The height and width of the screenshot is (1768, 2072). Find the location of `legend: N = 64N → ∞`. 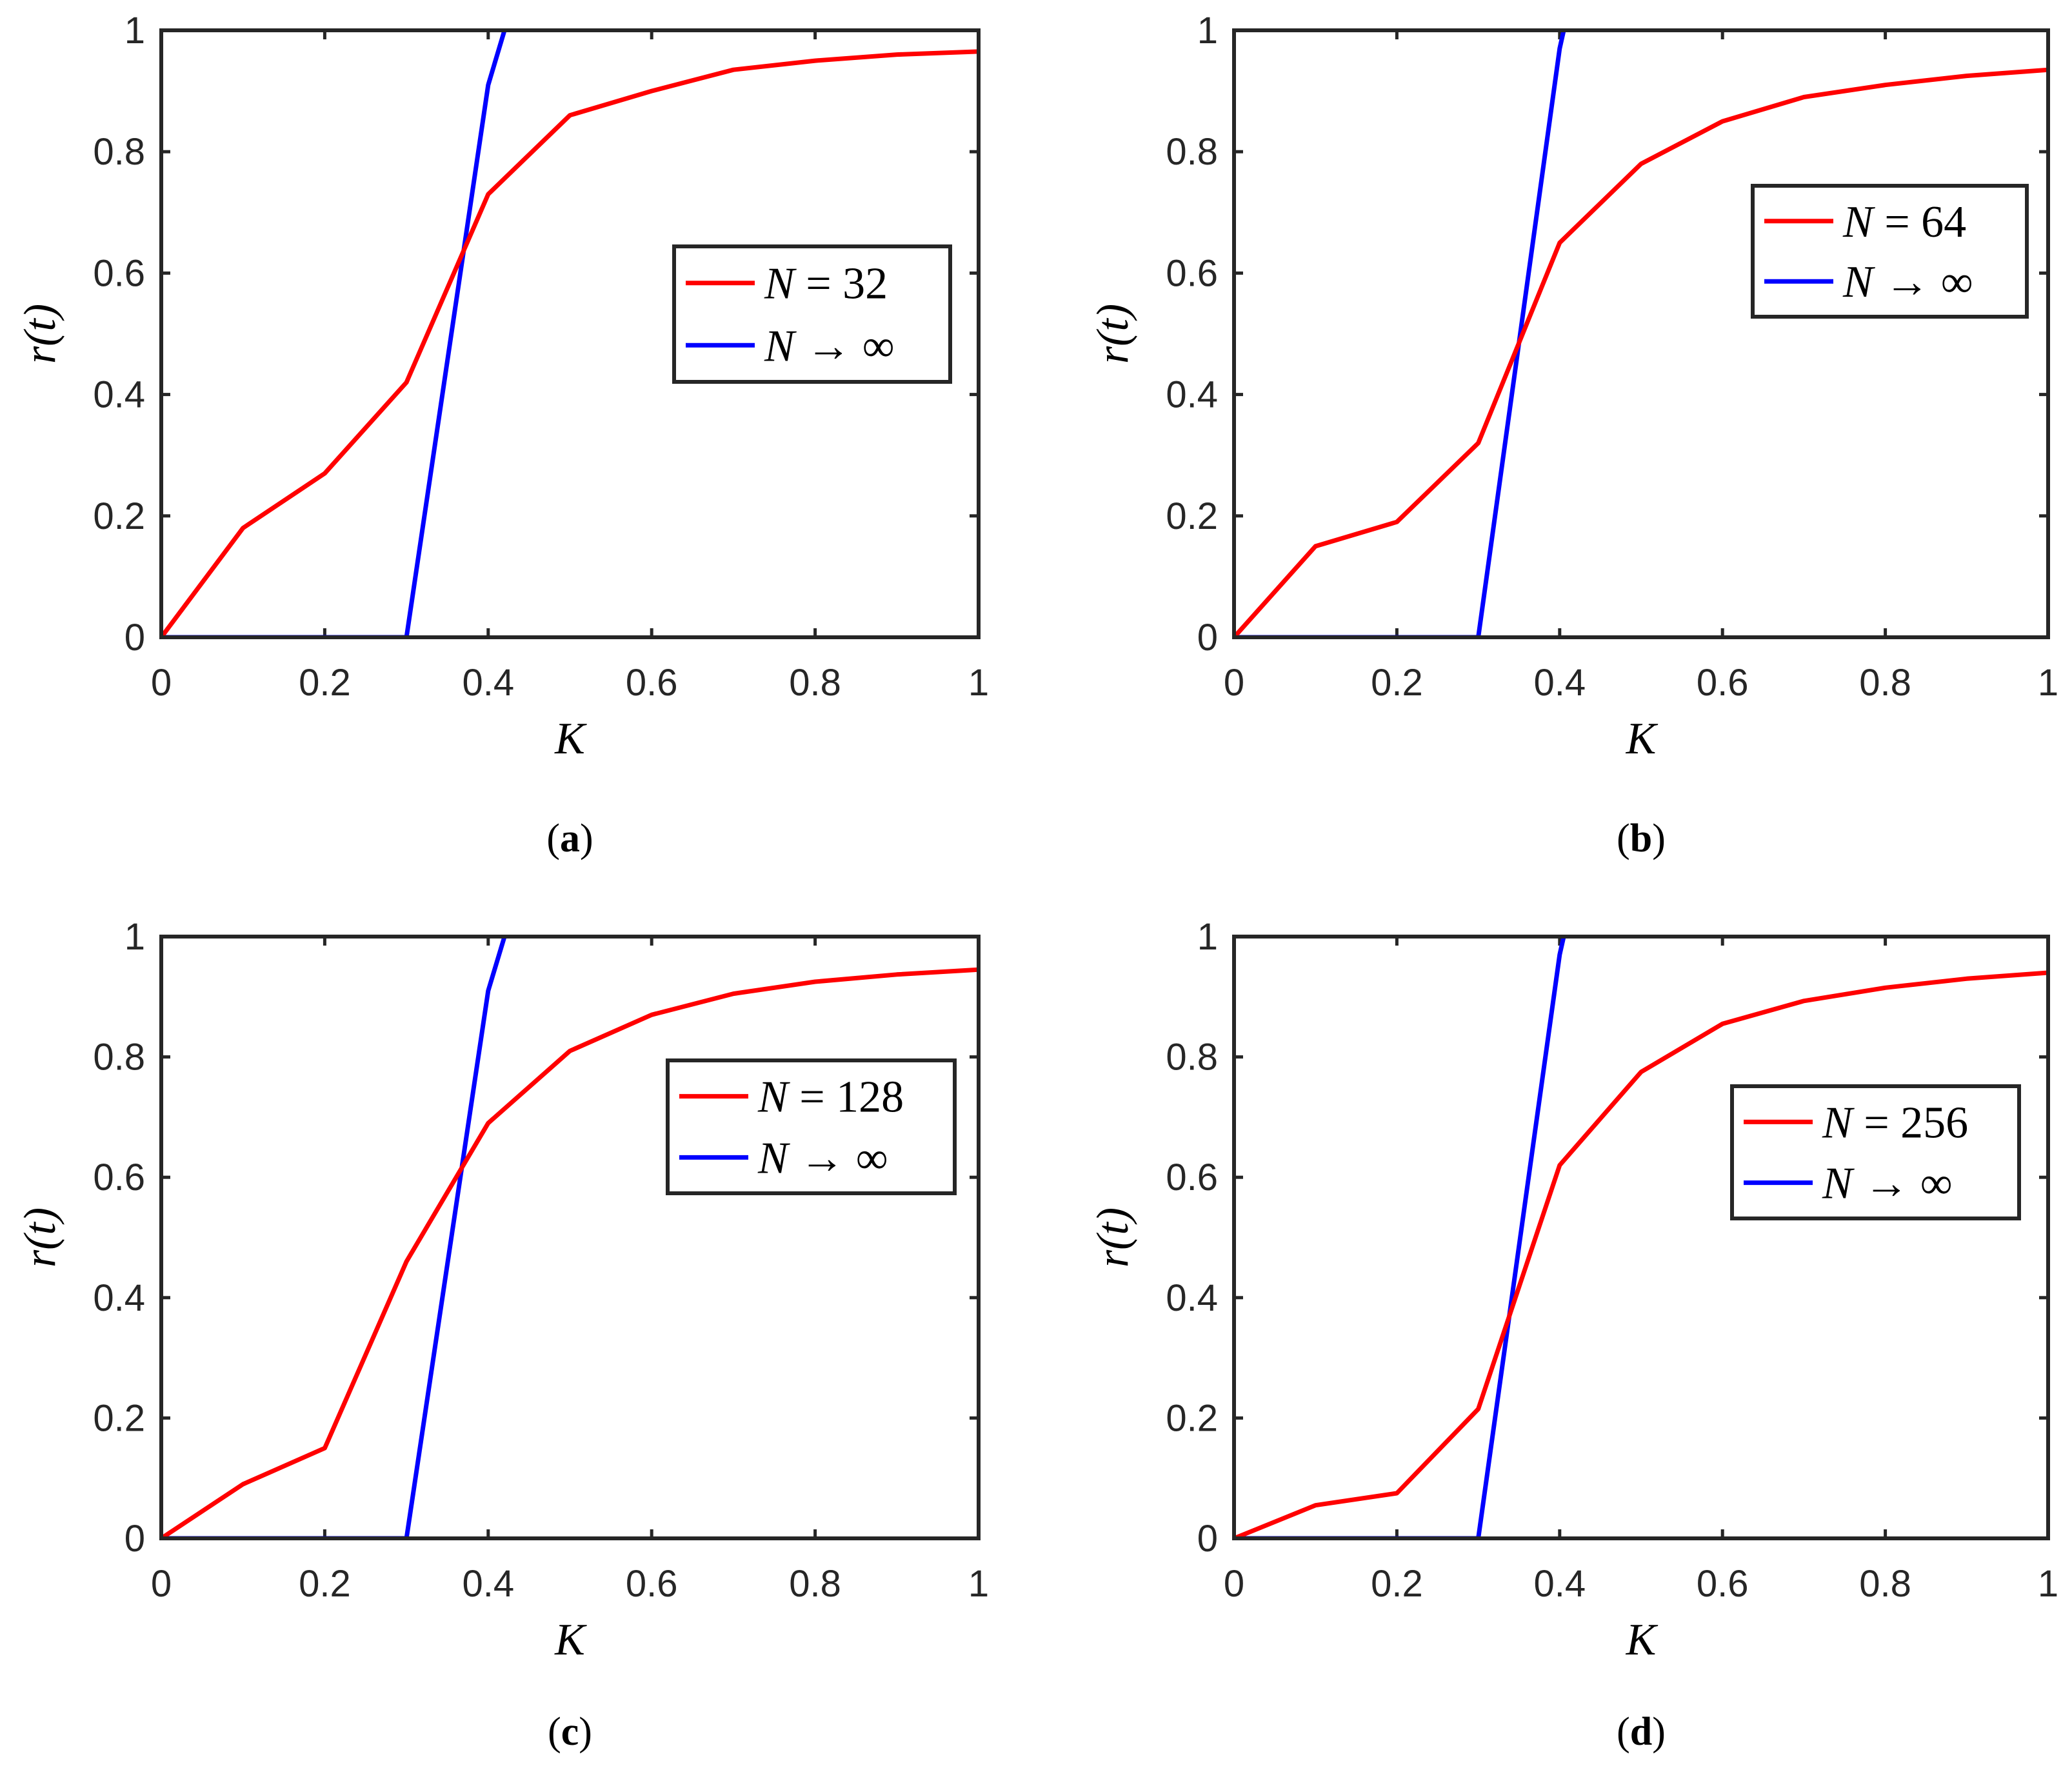

legend: N = 64N → ∞ is located at coordinates (1890, 251).